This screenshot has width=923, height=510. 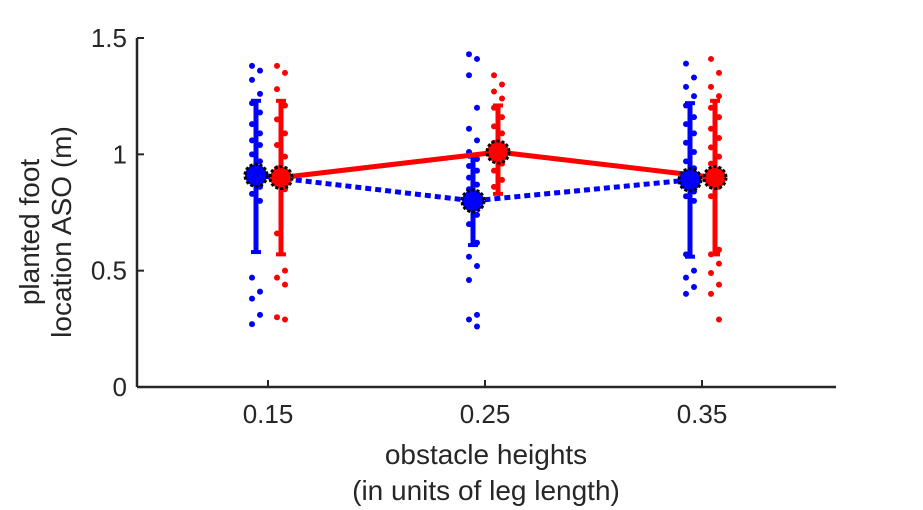 I want to click on y-tick-label: 0, so click(x=120, y=387).